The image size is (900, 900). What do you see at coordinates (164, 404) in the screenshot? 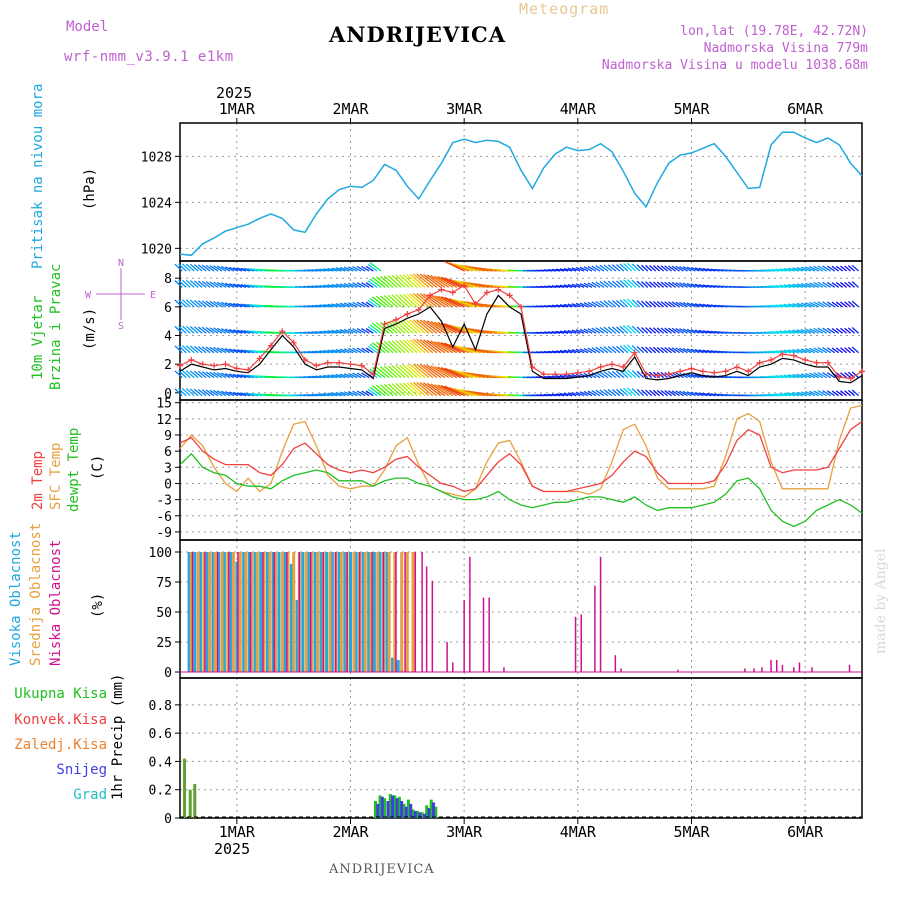
I see `y-tick-label: 15` at bounding box center [164, 404].